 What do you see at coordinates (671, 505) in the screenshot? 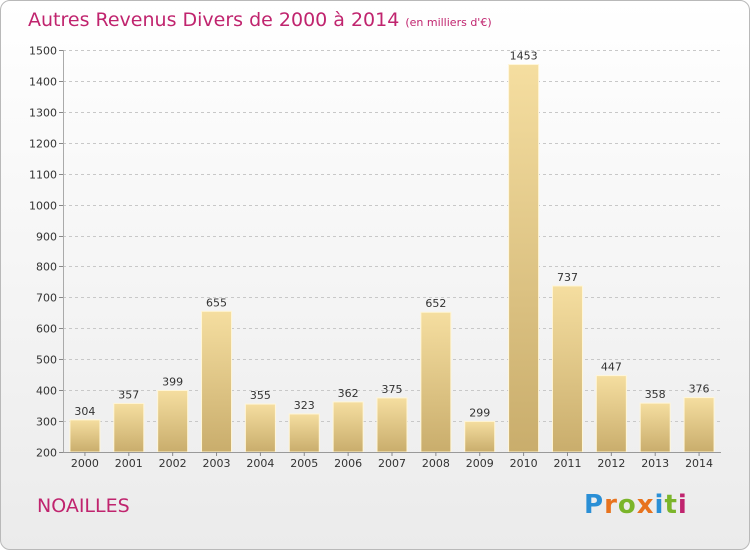
I see `logo-letter: t` at bounding box center [671, 505].